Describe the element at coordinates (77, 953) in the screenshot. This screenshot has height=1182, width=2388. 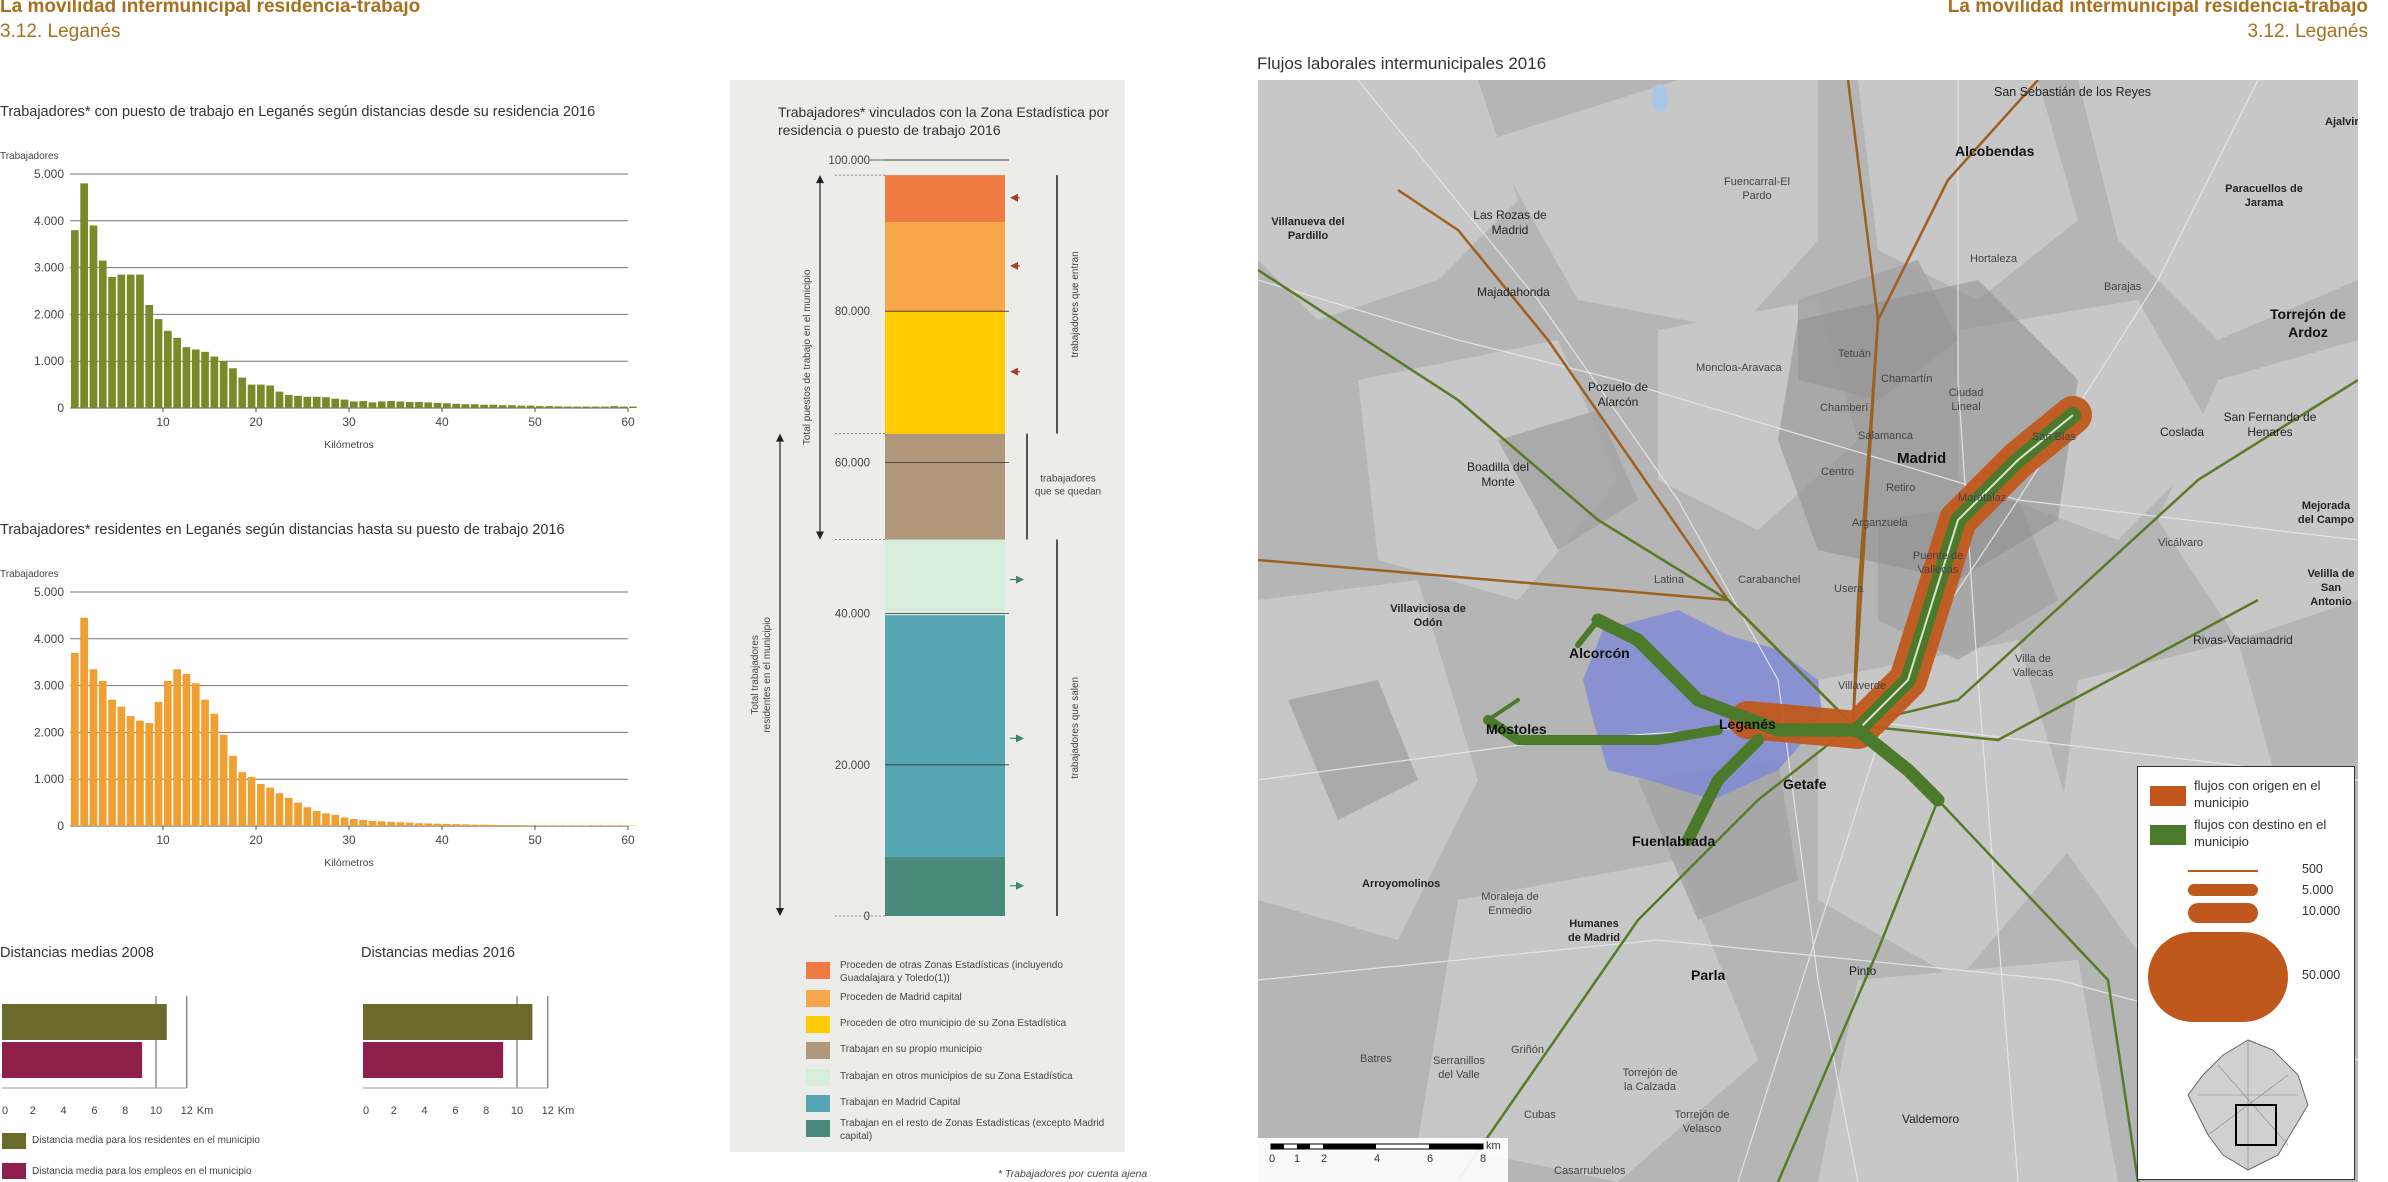
I see `dist2008-title: Distancias medias 2008` at that location.